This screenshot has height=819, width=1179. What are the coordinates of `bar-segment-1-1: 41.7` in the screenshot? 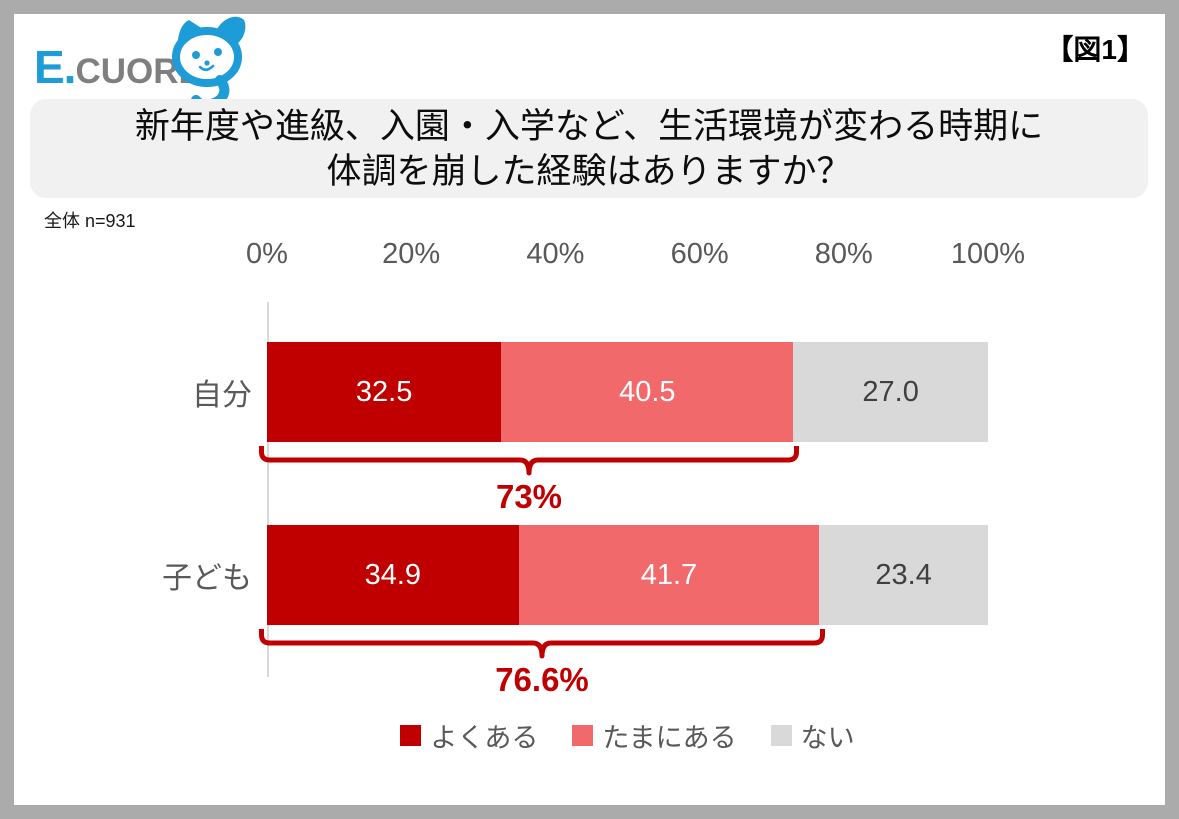 It's located at (669, 575).